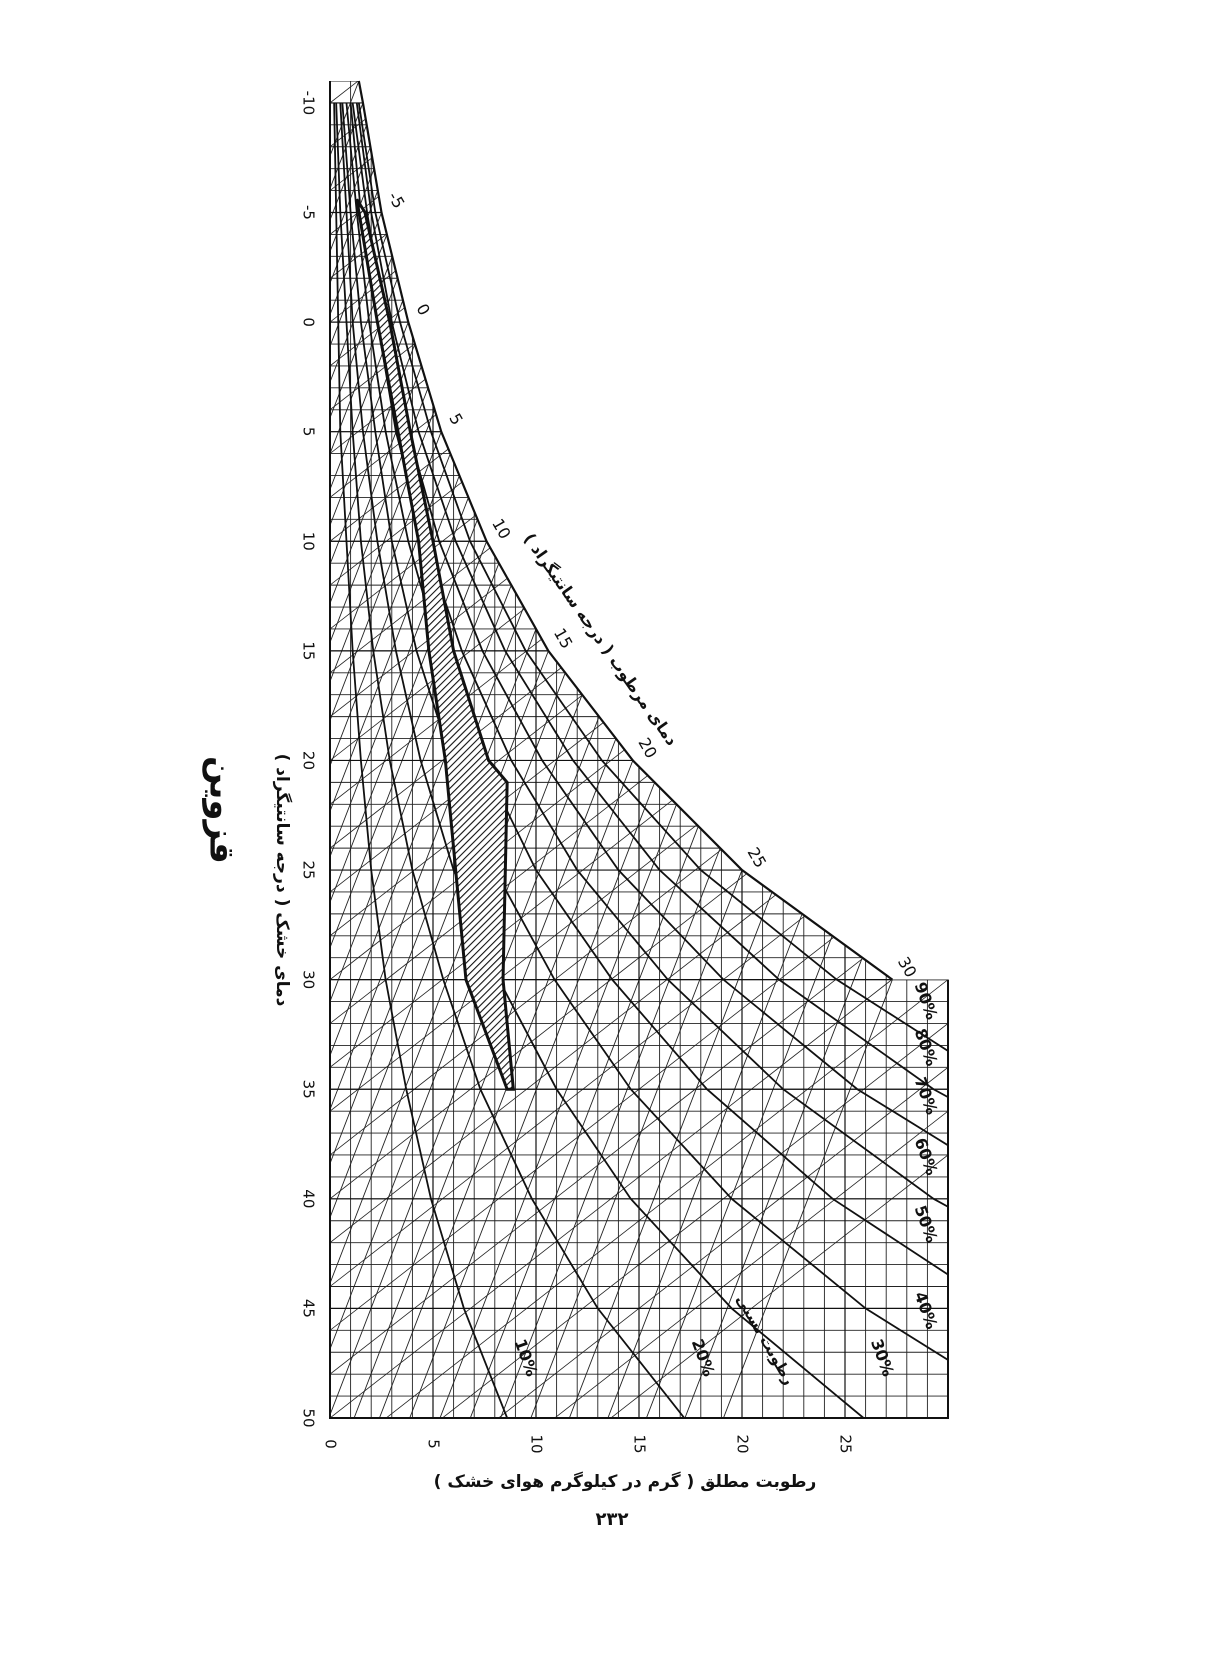  What do you see at coordinates (396, 199) in the screenshot?
I see `wet-bulb-tick-label: -5` at bounding box center [396, 199].